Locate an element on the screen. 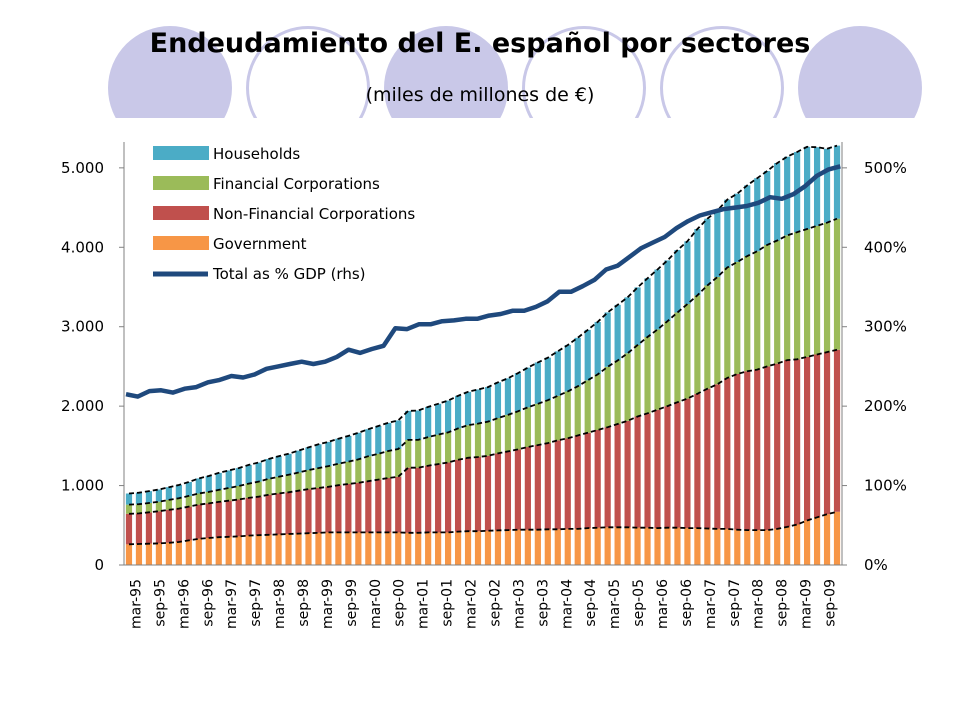 This screenshot has width=960, height=720. x-tick-label: sep-07 is located at coordinates (735, 603).